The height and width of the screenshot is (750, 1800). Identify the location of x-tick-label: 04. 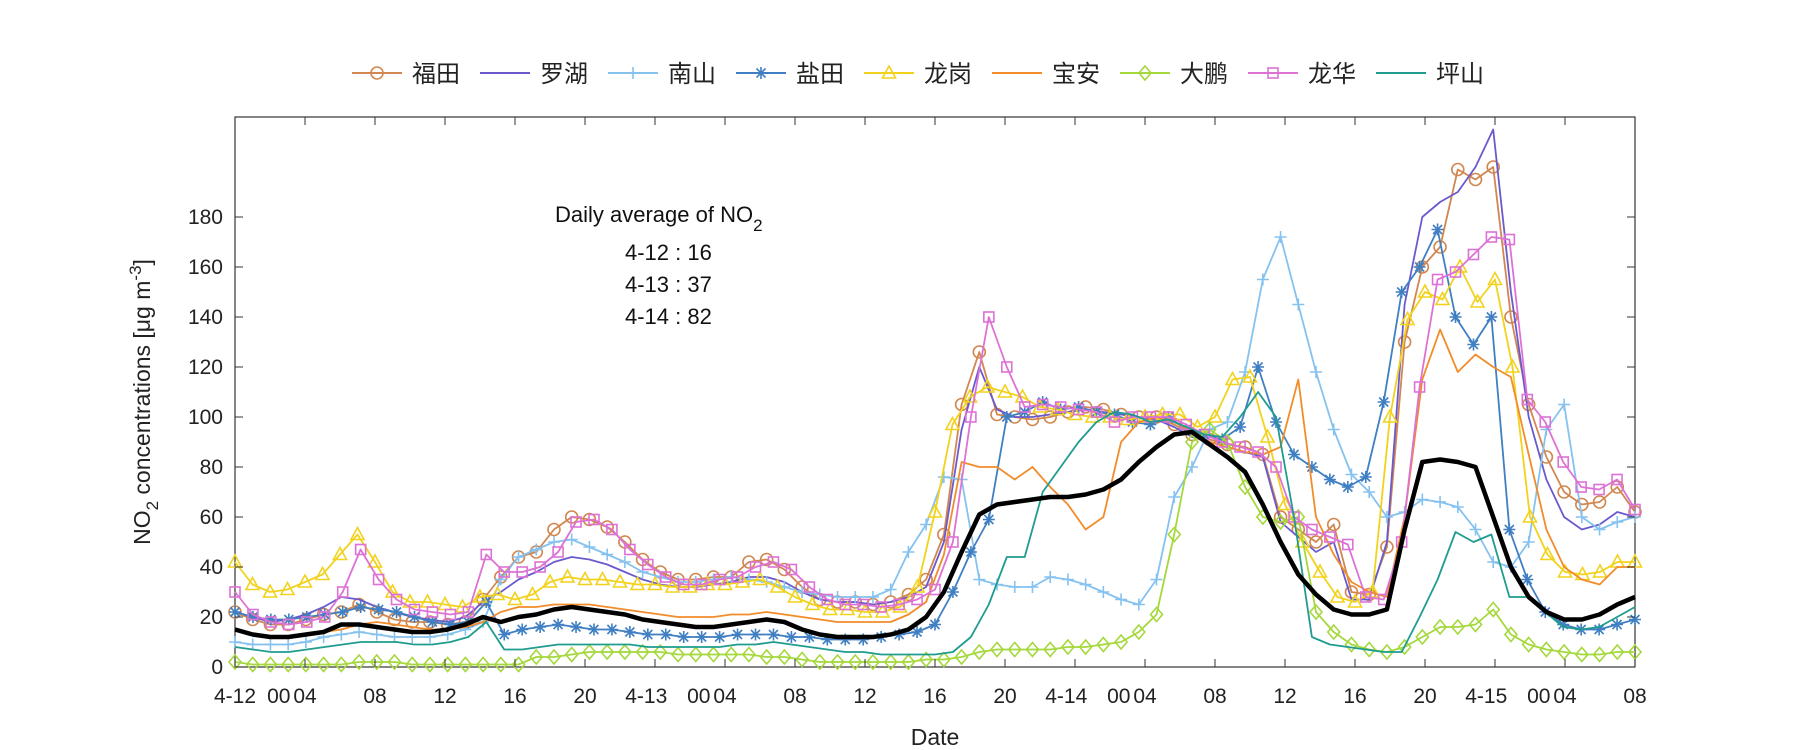
(1145, 696).